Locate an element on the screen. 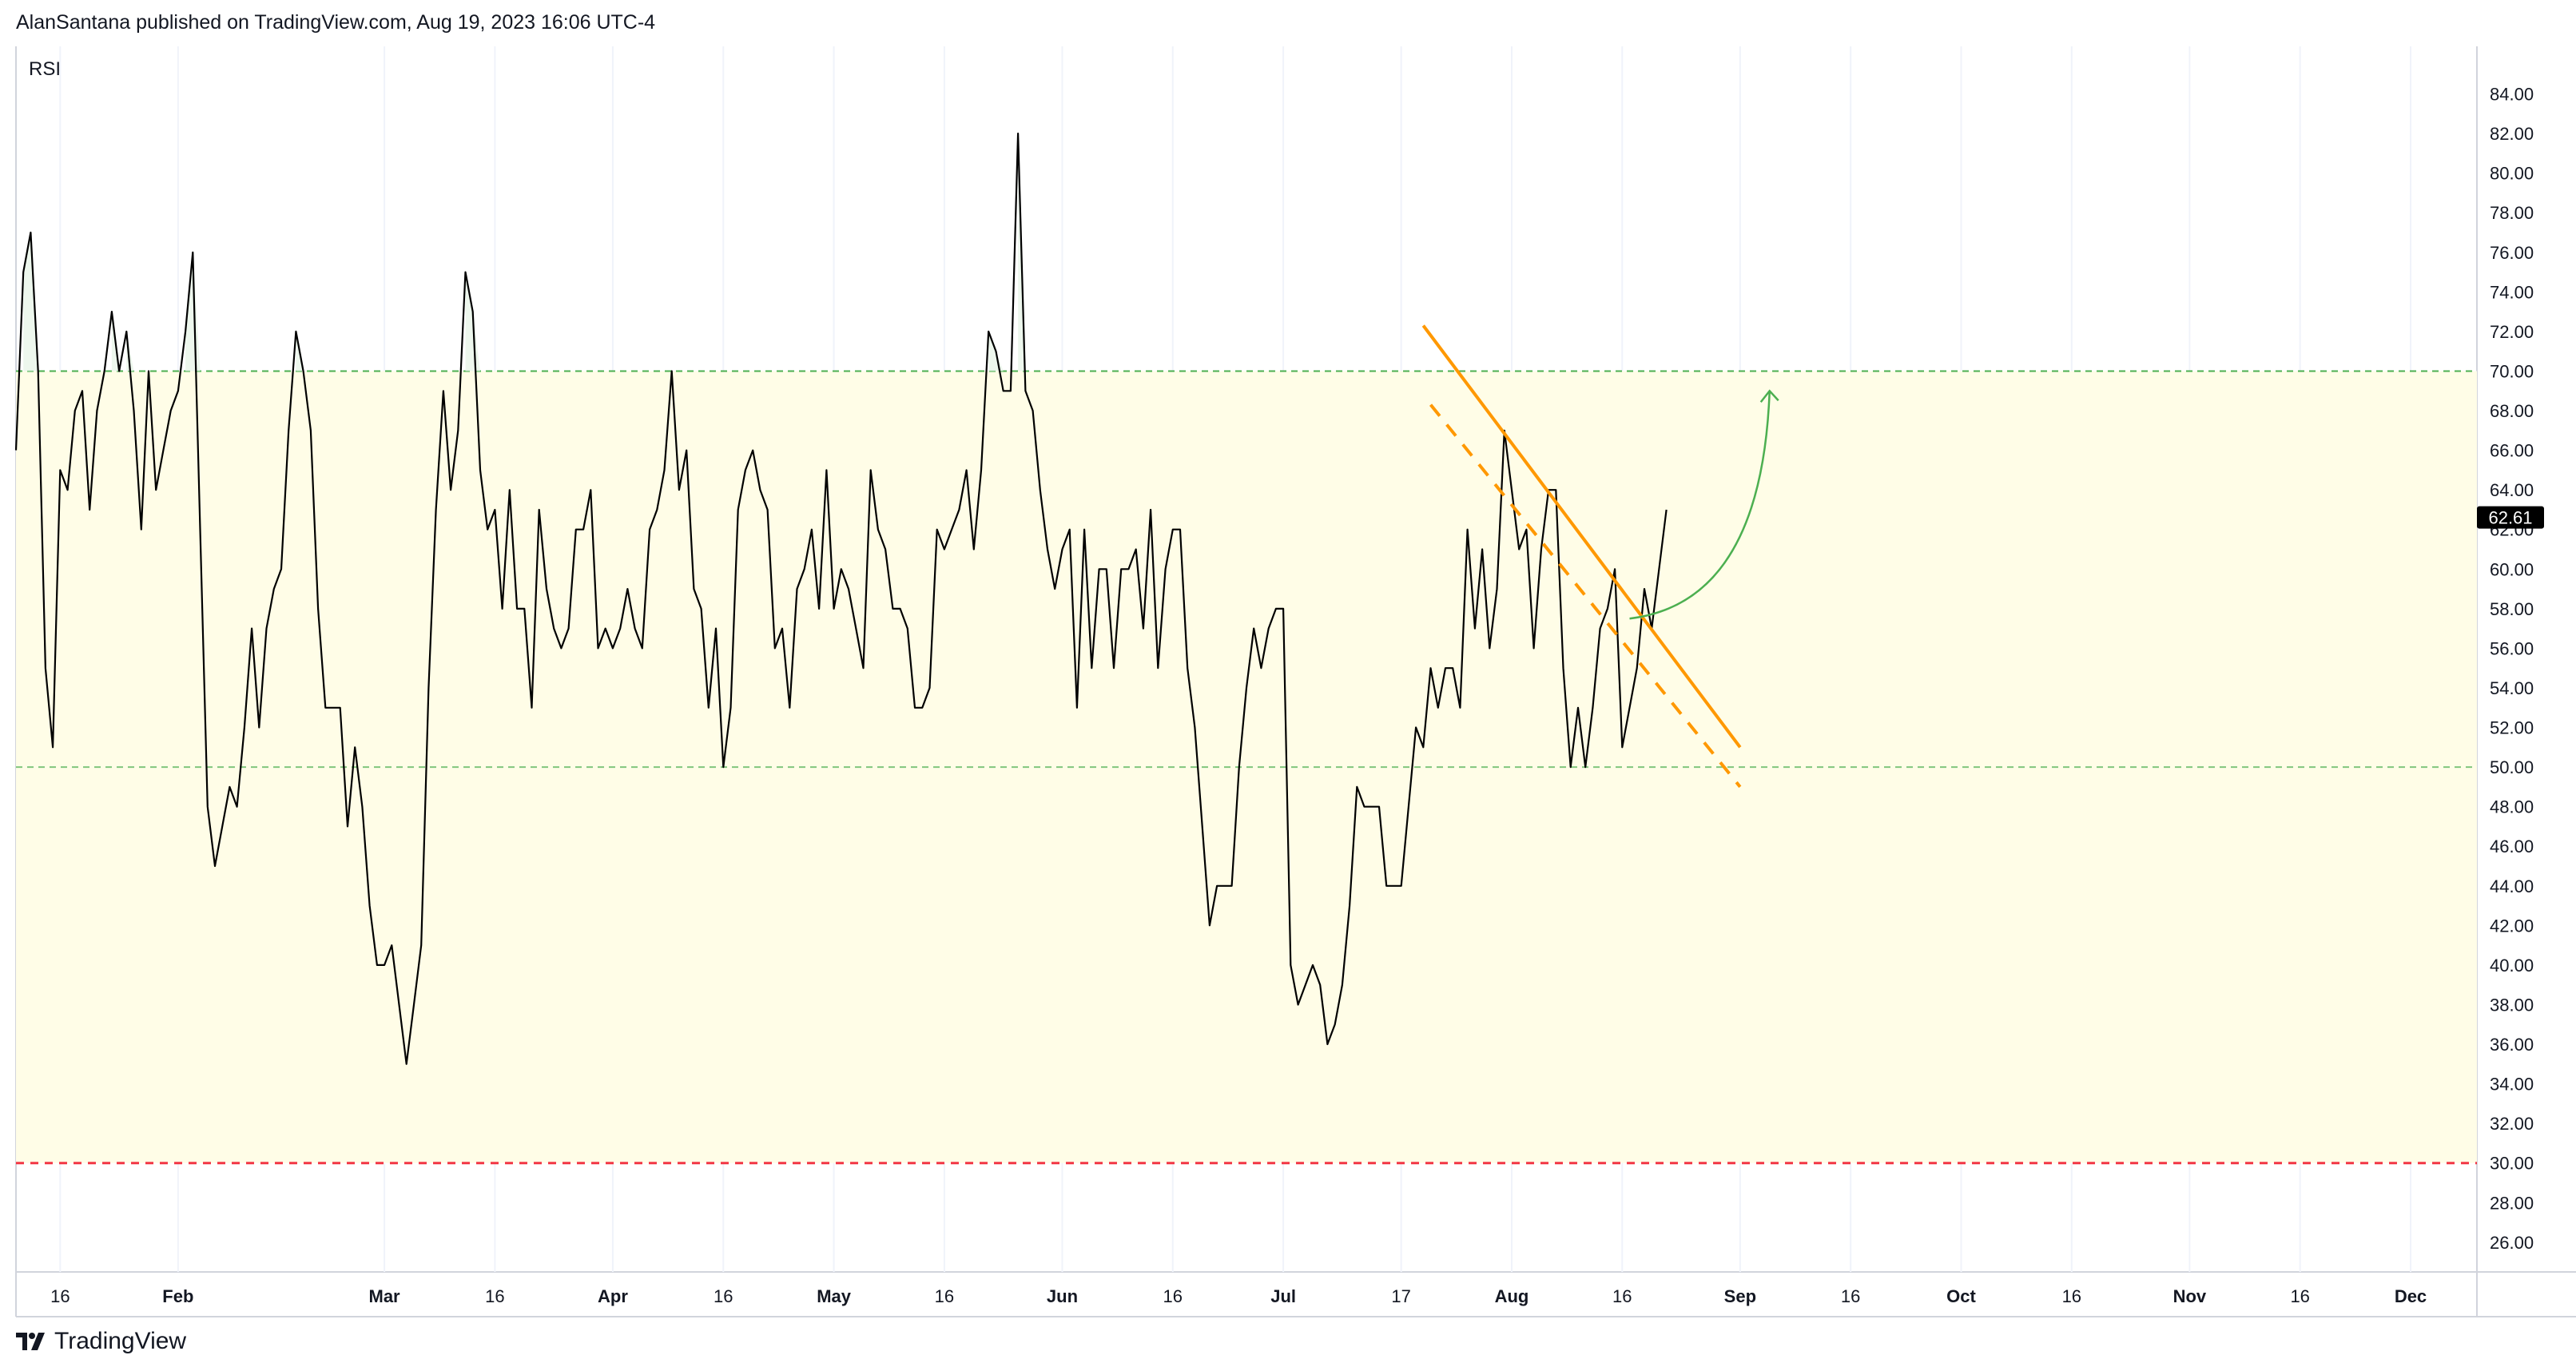  y-tick-label: 78.00 is located at coordinates (2512, 213).